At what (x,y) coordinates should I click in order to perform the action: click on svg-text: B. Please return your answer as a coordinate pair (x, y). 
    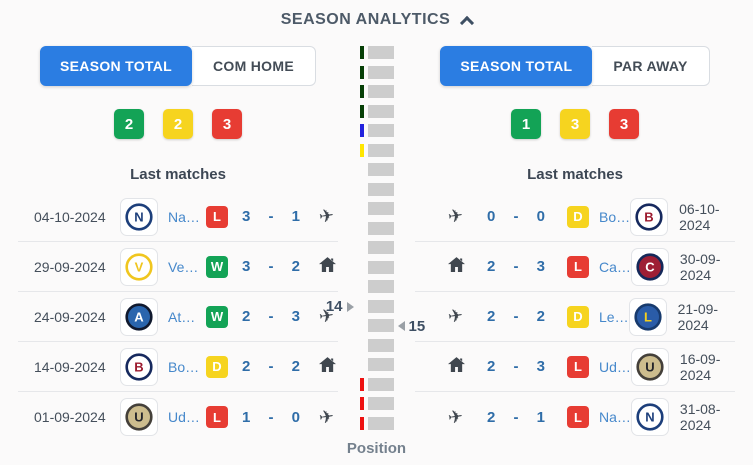
    Looking at the image, I should click on (138, 366).